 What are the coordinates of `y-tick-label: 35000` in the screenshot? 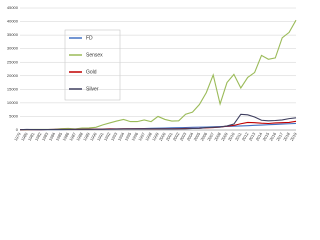 It's located at (13, 34).